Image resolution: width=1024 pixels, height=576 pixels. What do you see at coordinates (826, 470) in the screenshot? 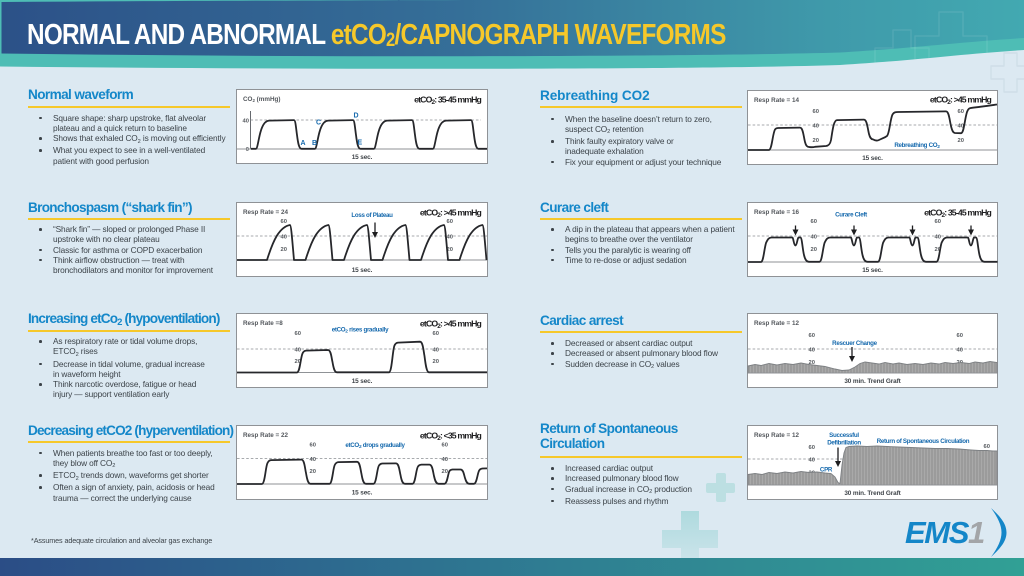
I see `svg-text: CPR` at bounding box center [826, 470].